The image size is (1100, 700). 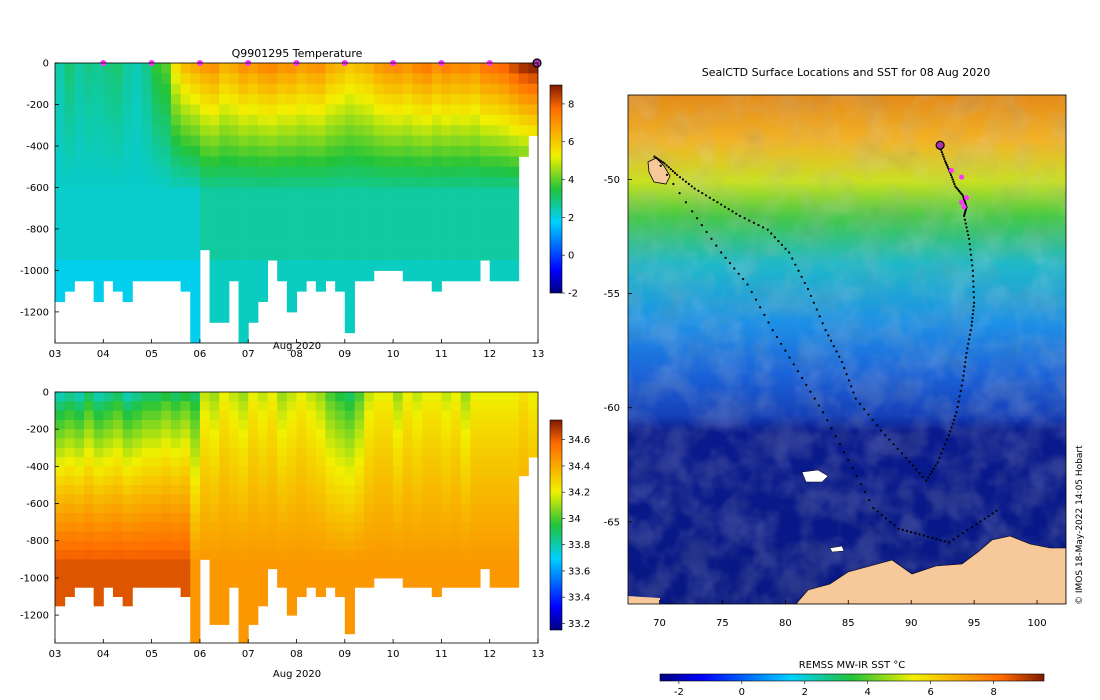 I want to click on colorbar-tick-label: 33.2, so click(x=579, y=624).